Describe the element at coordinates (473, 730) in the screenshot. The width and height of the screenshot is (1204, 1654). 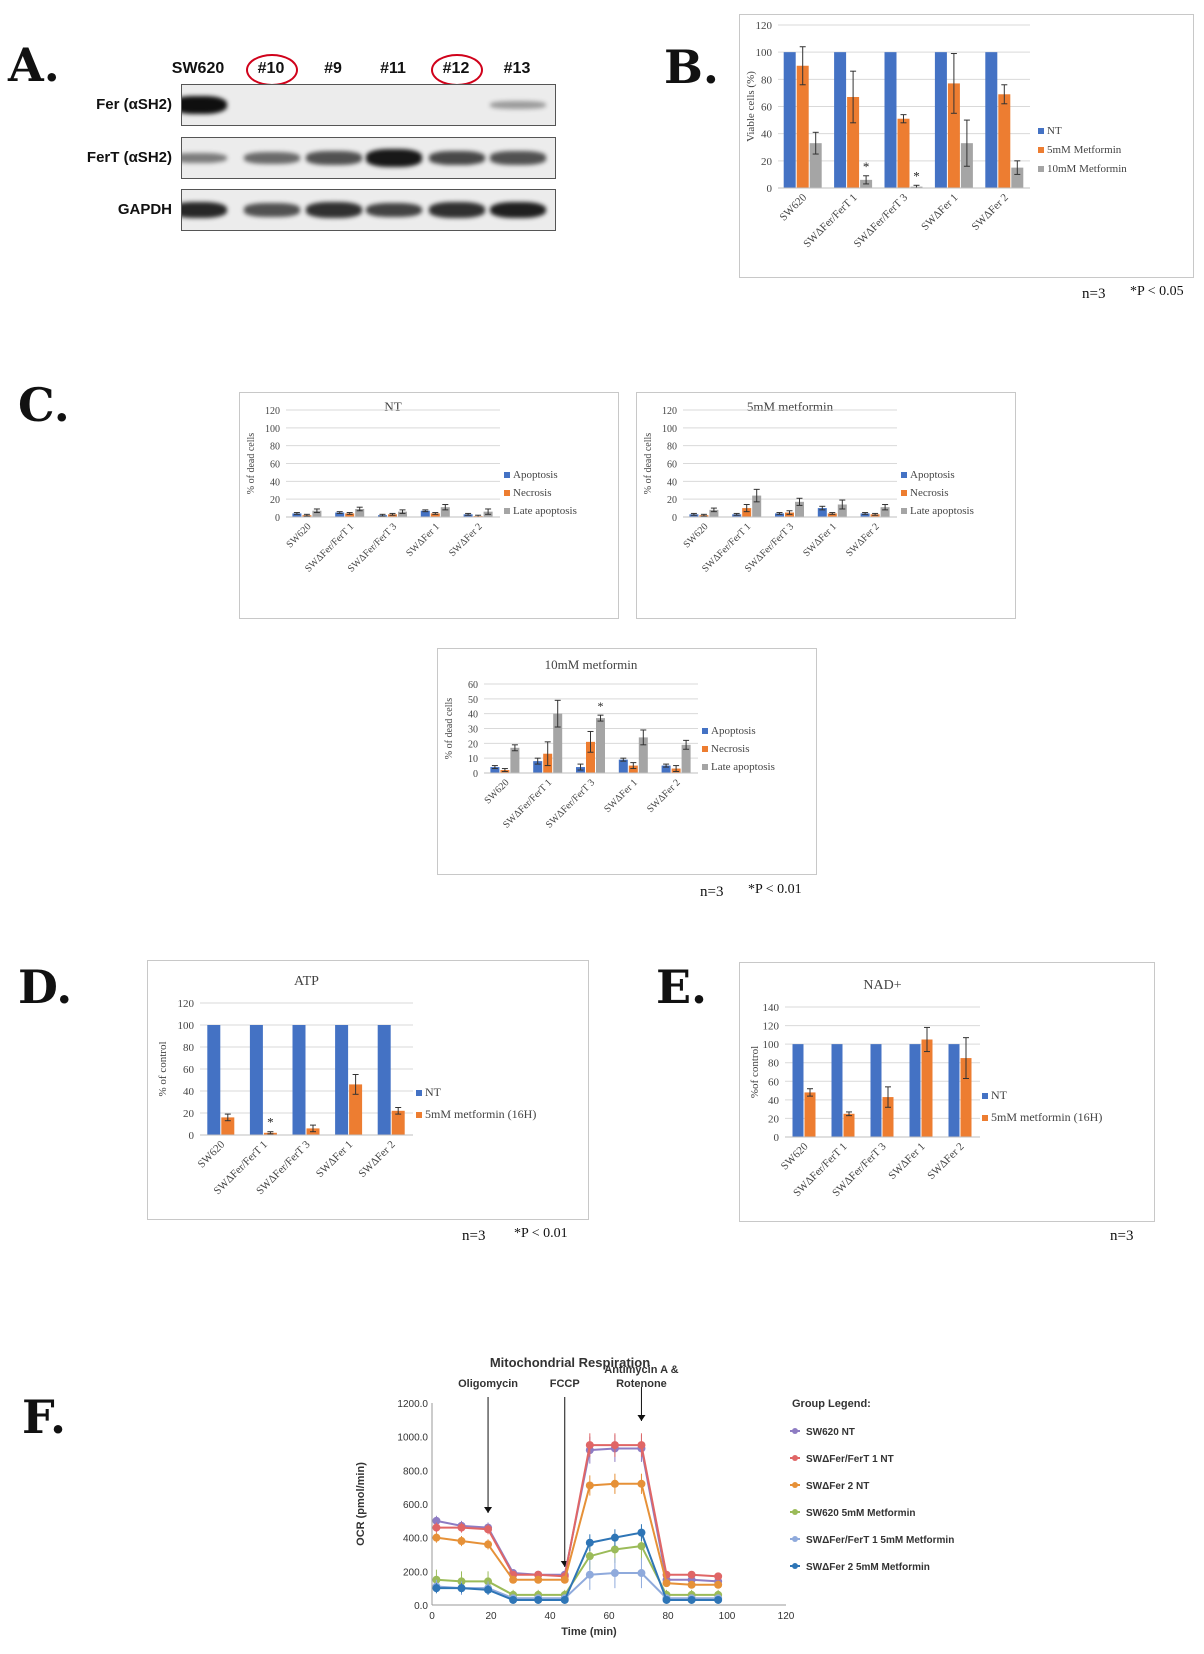
I see `y-tick-label: 30` at that location.